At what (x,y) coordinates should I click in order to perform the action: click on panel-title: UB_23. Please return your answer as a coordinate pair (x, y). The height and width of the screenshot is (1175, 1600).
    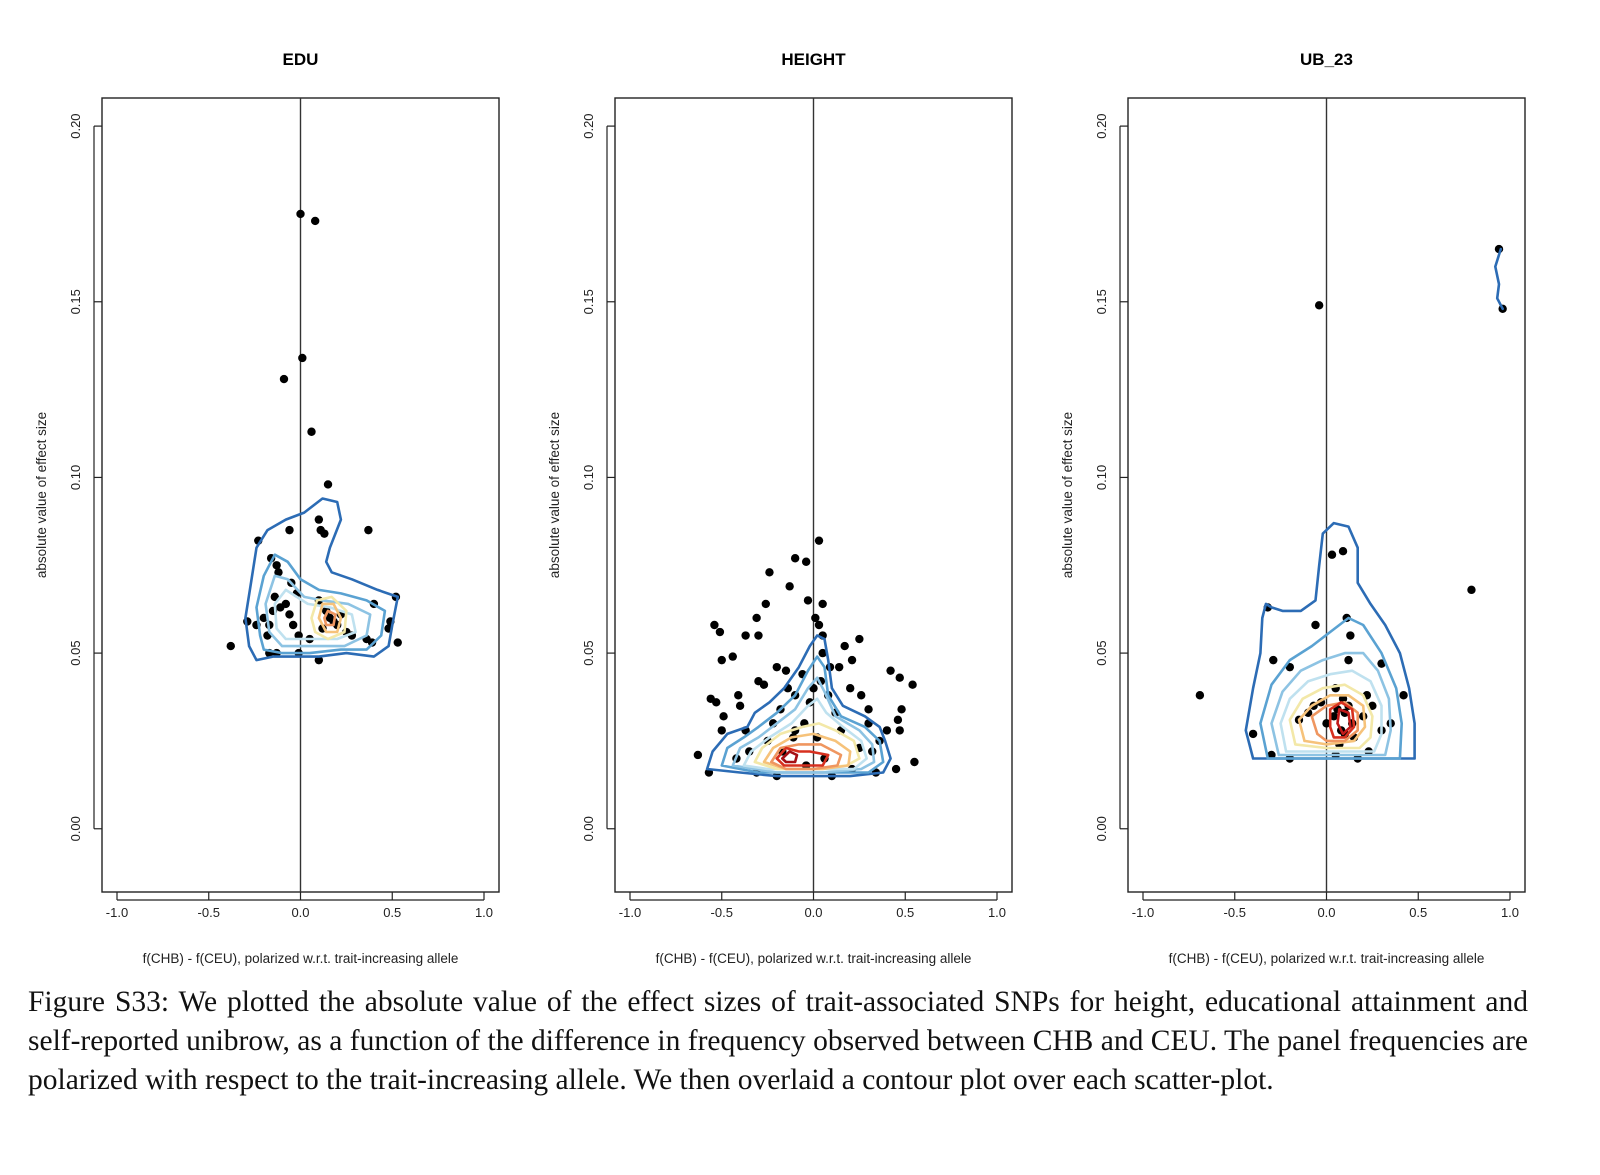
    Looking at the image, I should click on (1326, 59).